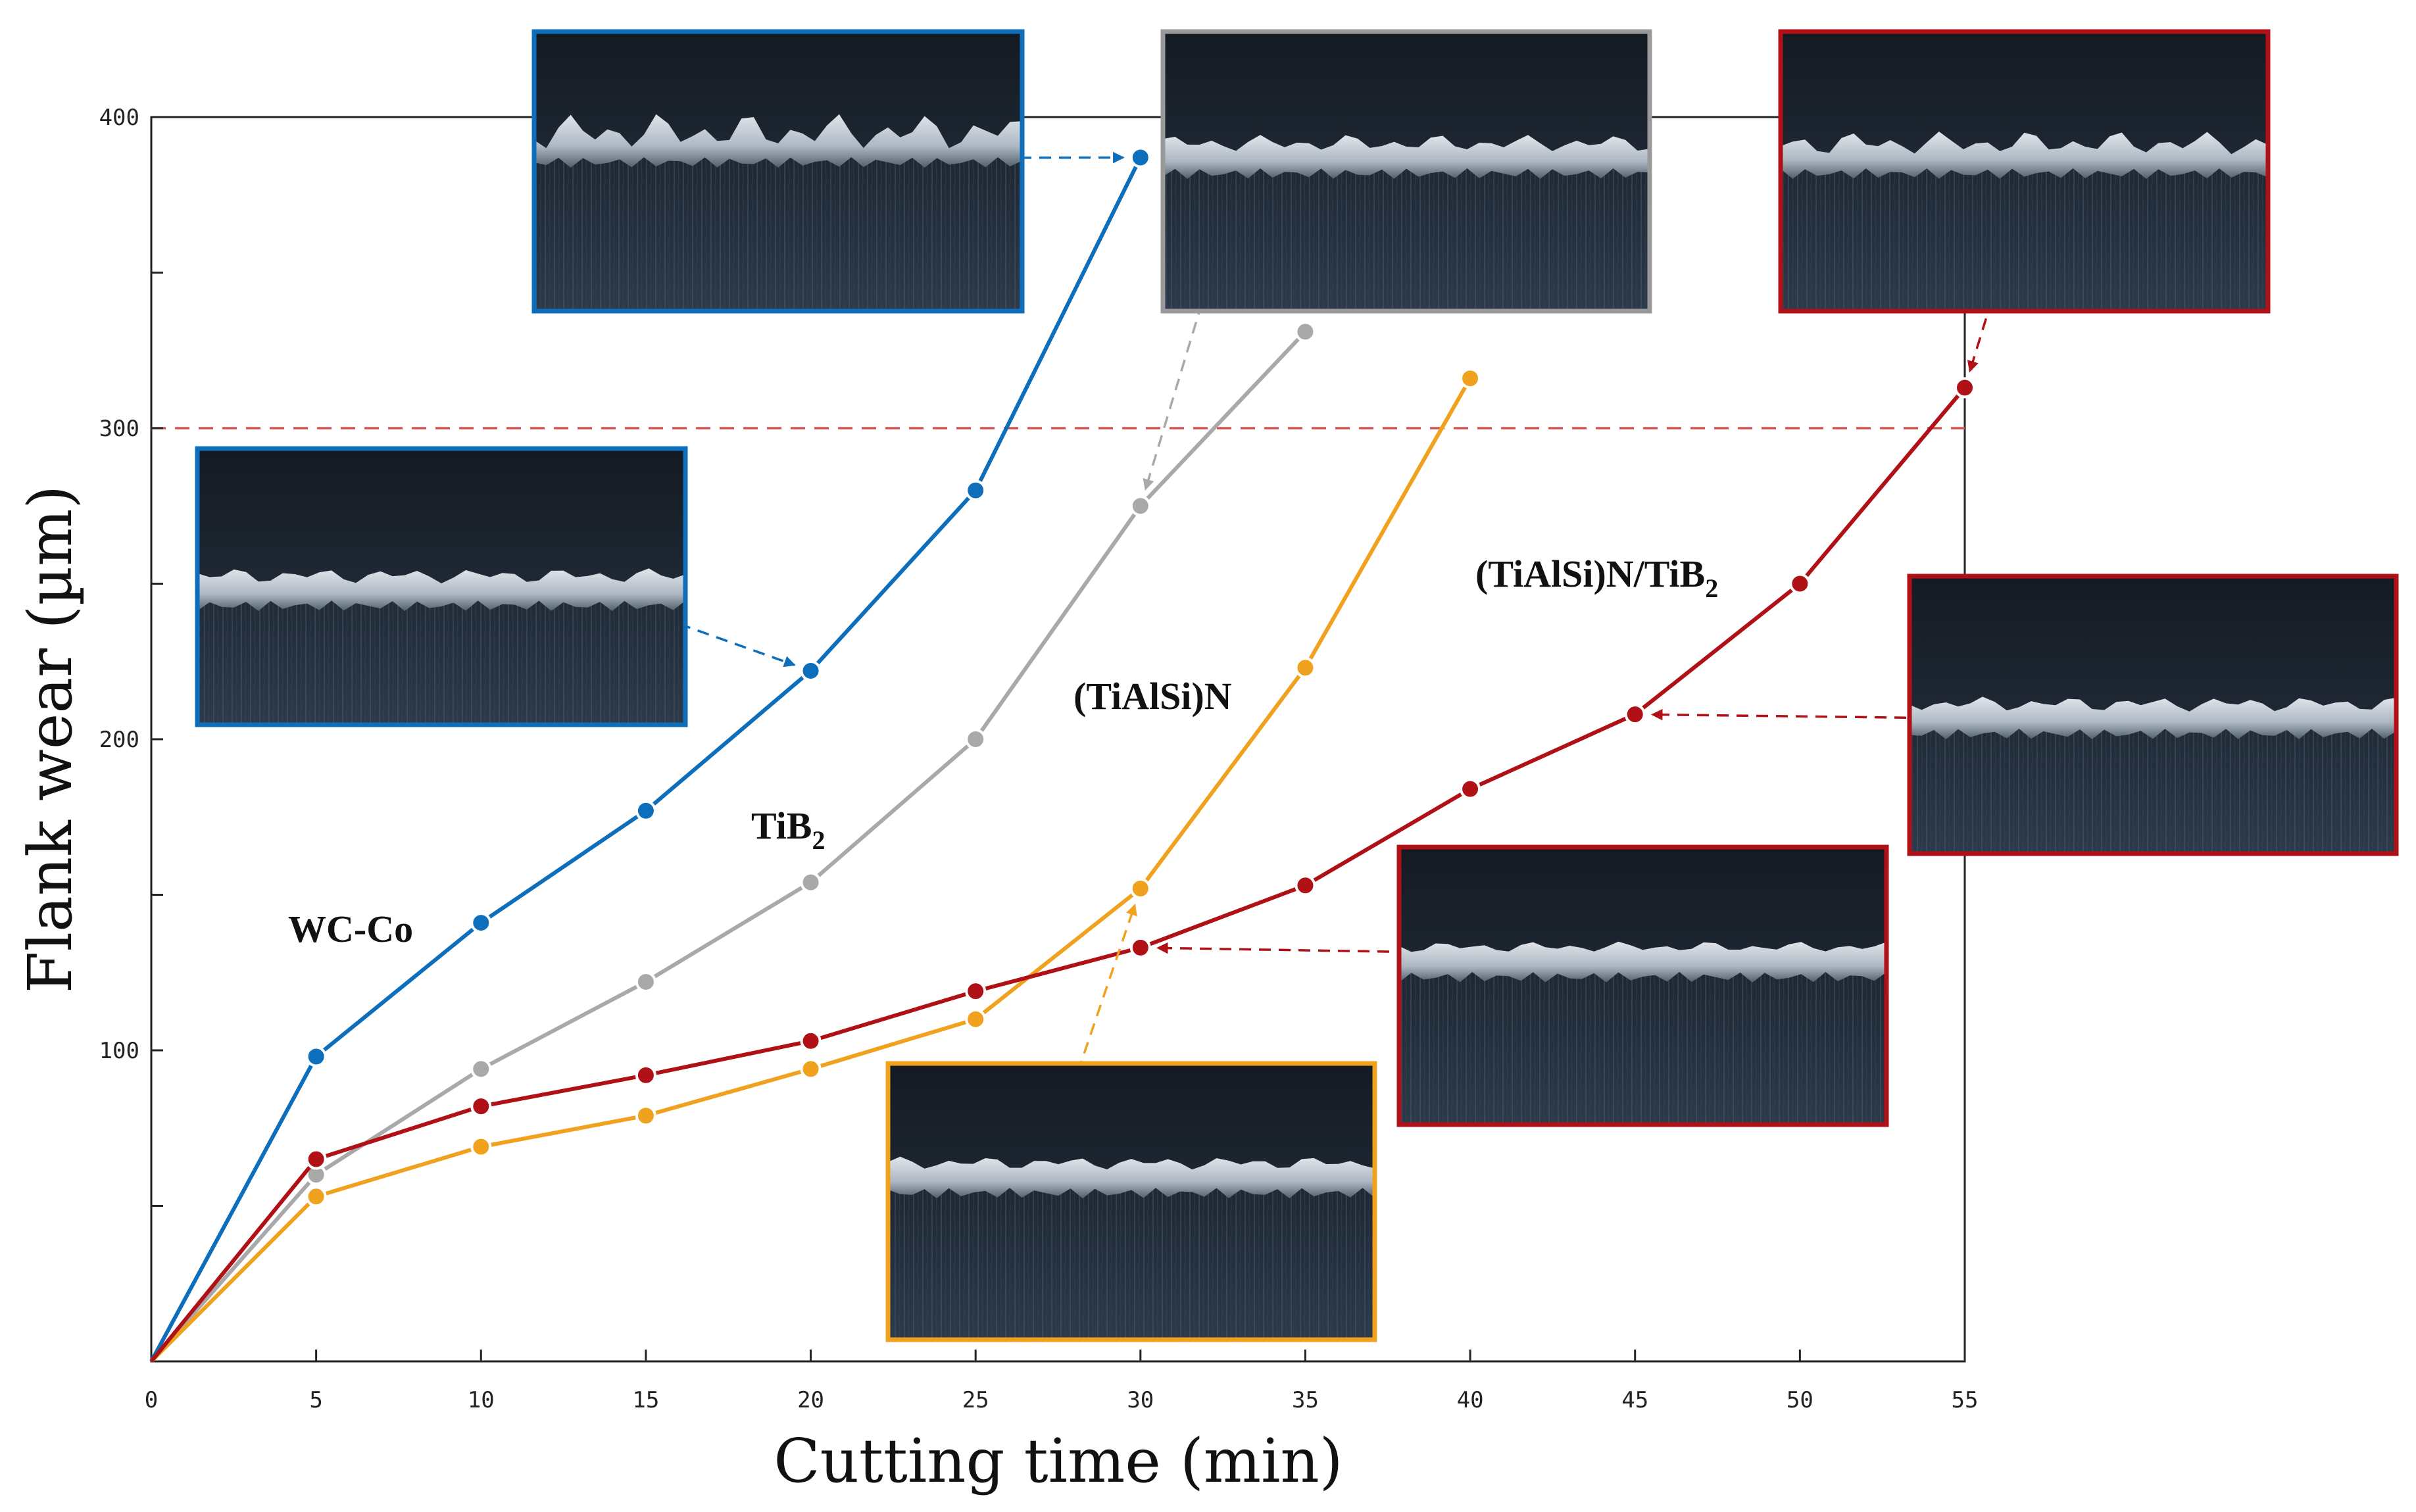 The height and width of the screenshot is (1512, 2416). I want to click on series-label-wc-co: WC-Co, so click(350, 929).